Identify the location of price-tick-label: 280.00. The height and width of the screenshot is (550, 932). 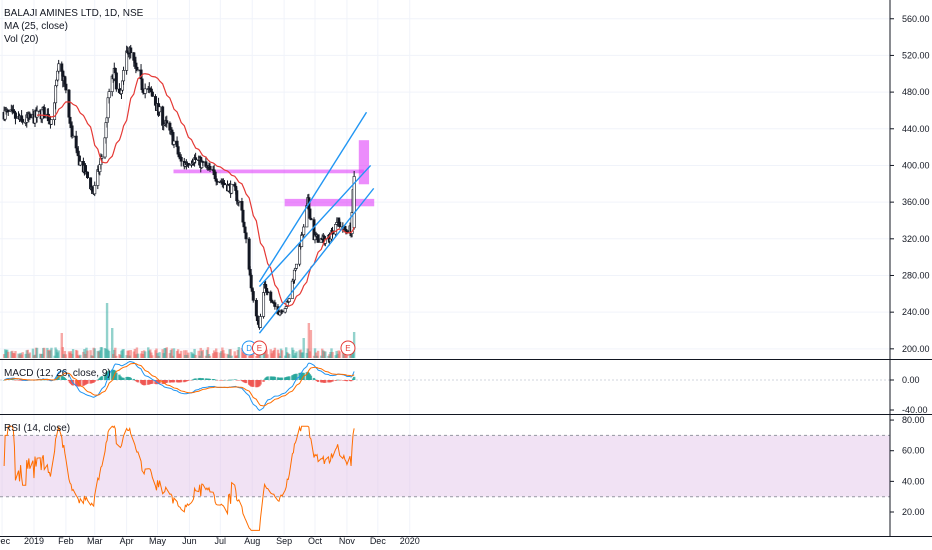
(916, 275).